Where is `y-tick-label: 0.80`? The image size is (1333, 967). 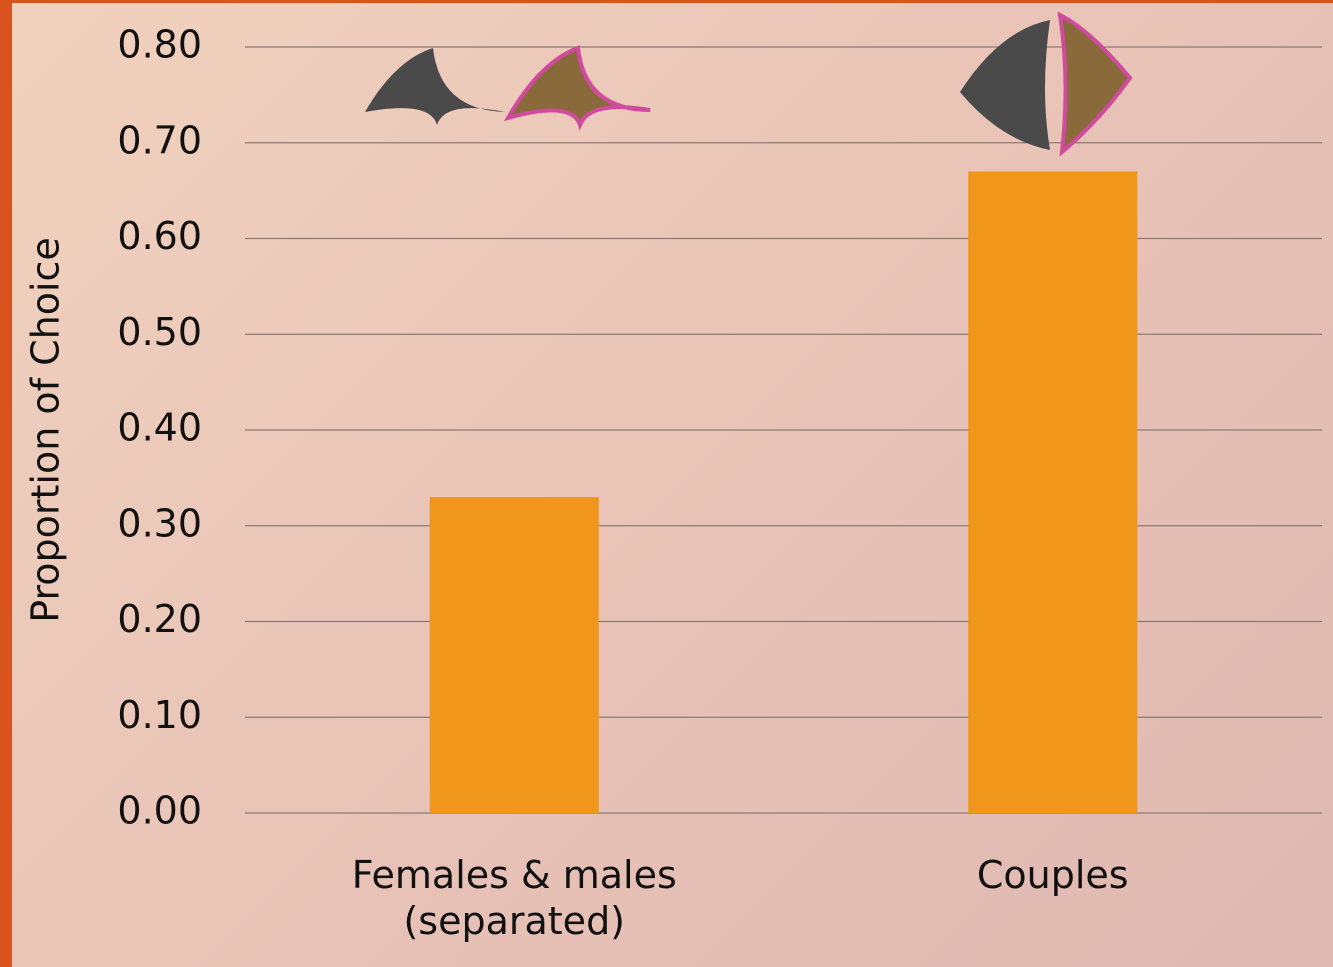 y-tick-label: 0.80 is located at coordinates (159, 45).